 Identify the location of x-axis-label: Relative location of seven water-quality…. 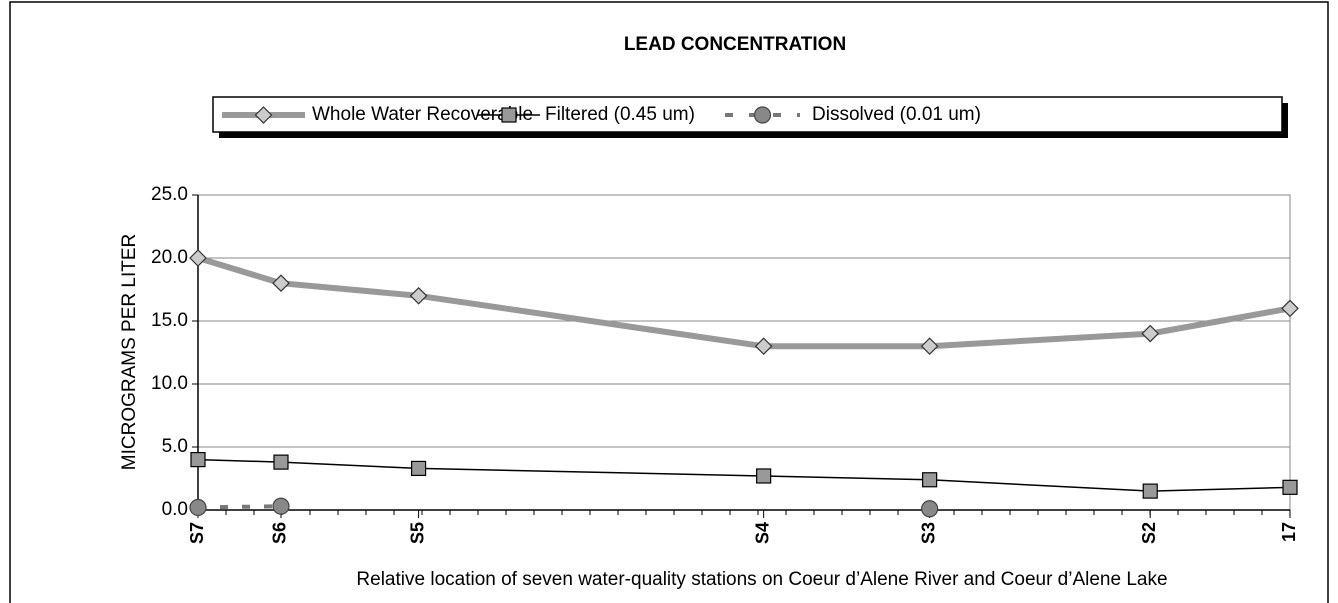
(761, 579).